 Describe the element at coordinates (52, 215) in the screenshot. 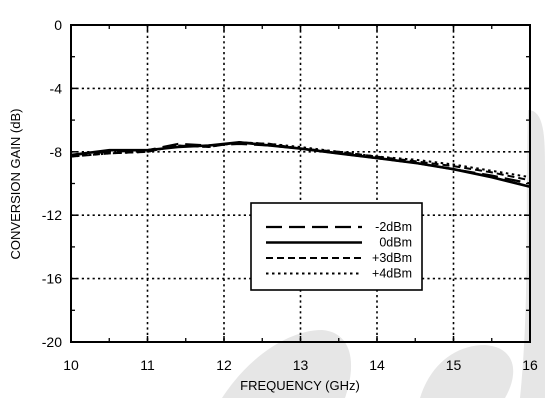

I see `y-tick-label: -12` at that location.